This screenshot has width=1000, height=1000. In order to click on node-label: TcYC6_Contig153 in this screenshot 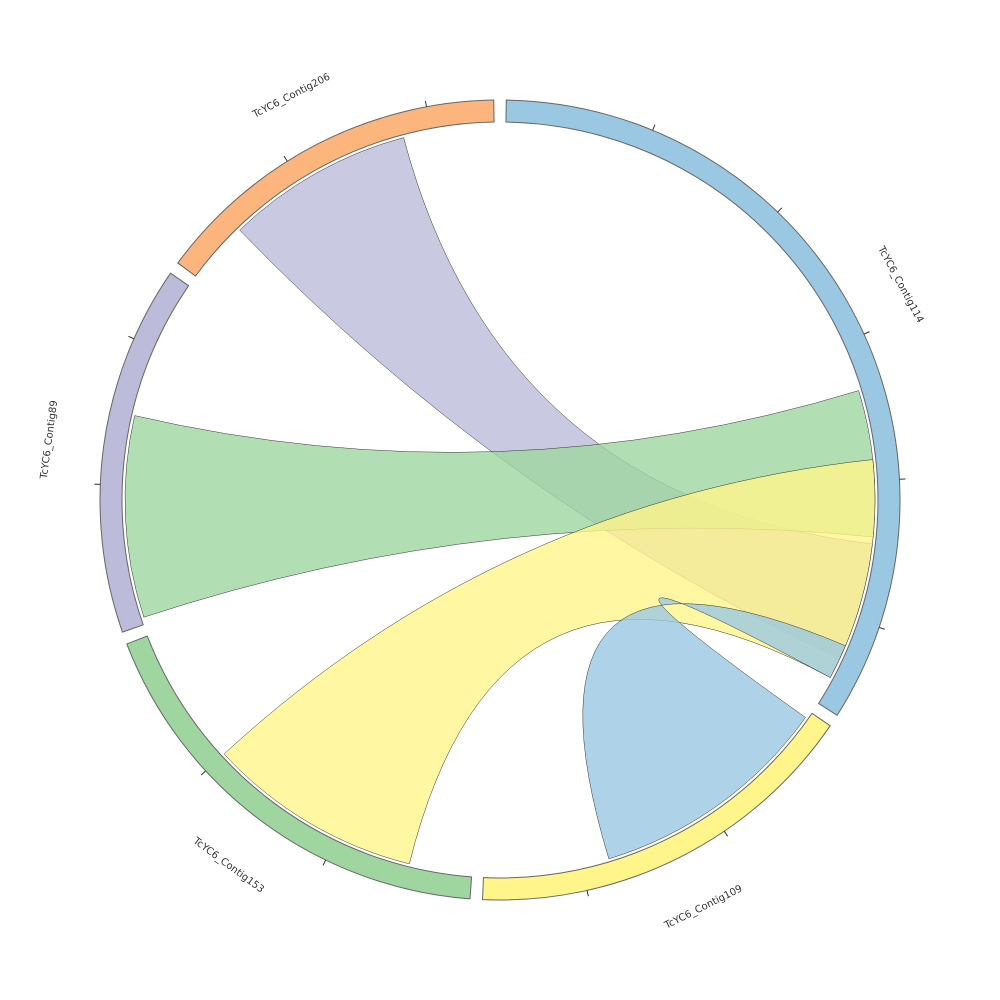, I will do `click(228, 865)`.